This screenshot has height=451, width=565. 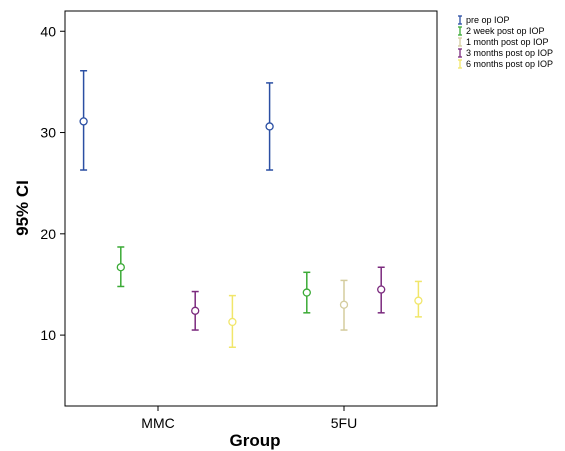 I want to click on legend-item: 6 months post op IOP, so click(x=505, y=64).